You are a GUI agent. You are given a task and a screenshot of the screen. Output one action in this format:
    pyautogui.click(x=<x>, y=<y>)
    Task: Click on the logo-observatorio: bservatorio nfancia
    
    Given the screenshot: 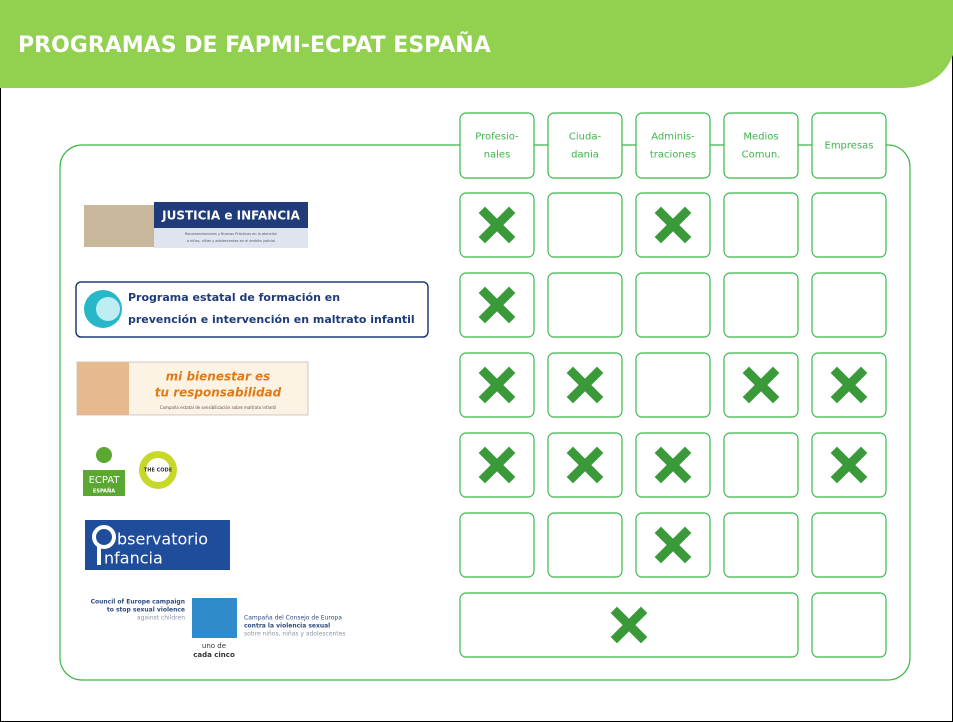 What is the action you would take?
    pyautogui.click(x=157, y=545)
    